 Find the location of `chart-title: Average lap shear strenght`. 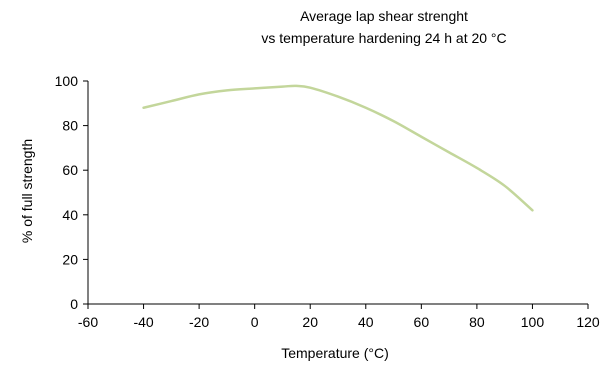

chart-title: Average lap shear strenght is located at coordinates (384, 16).